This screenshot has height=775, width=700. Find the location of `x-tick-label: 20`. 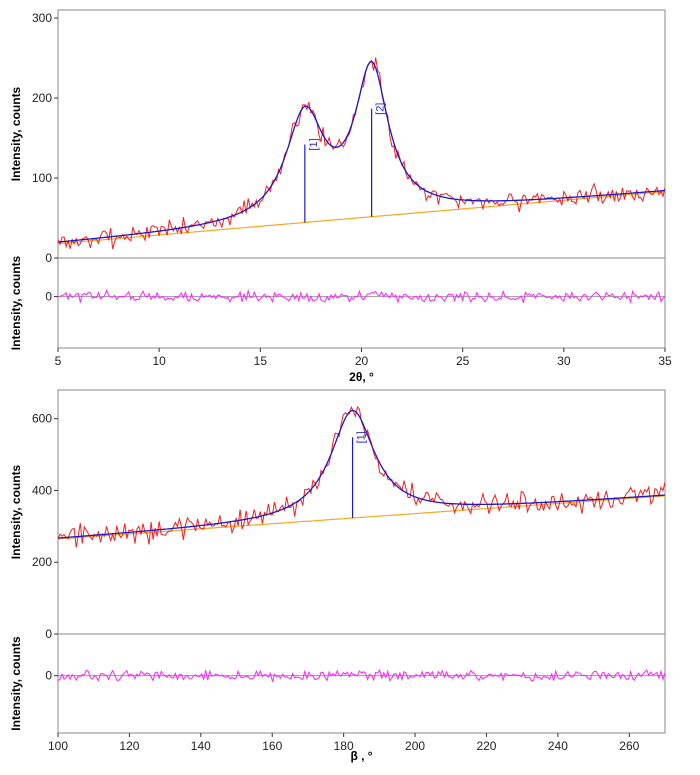

x-tick-label: 20 is located at coordinates (362, 361).